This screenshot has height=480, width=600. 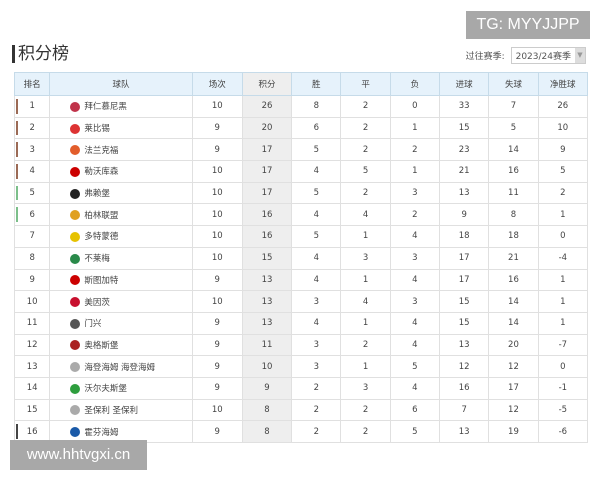 What do you see at coordinates (121, 215) in the screenshot?
I see `team-cell: 柏林联盟` at bounding box center [121, 215].